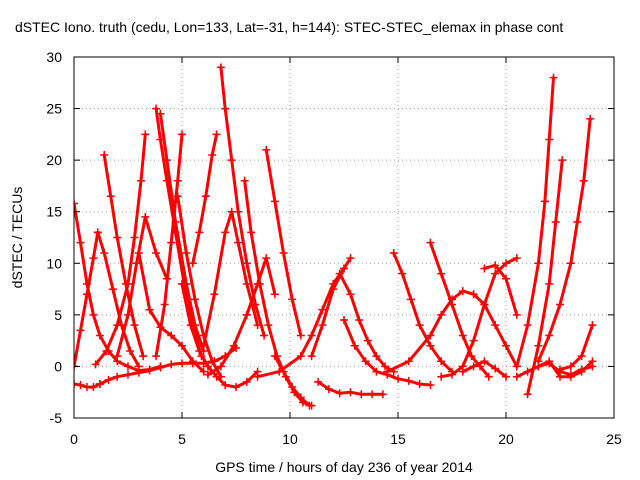  Describe the element at coordinates (290, 439) in the screenshot. I see `x-tick-label: 10` at that location.